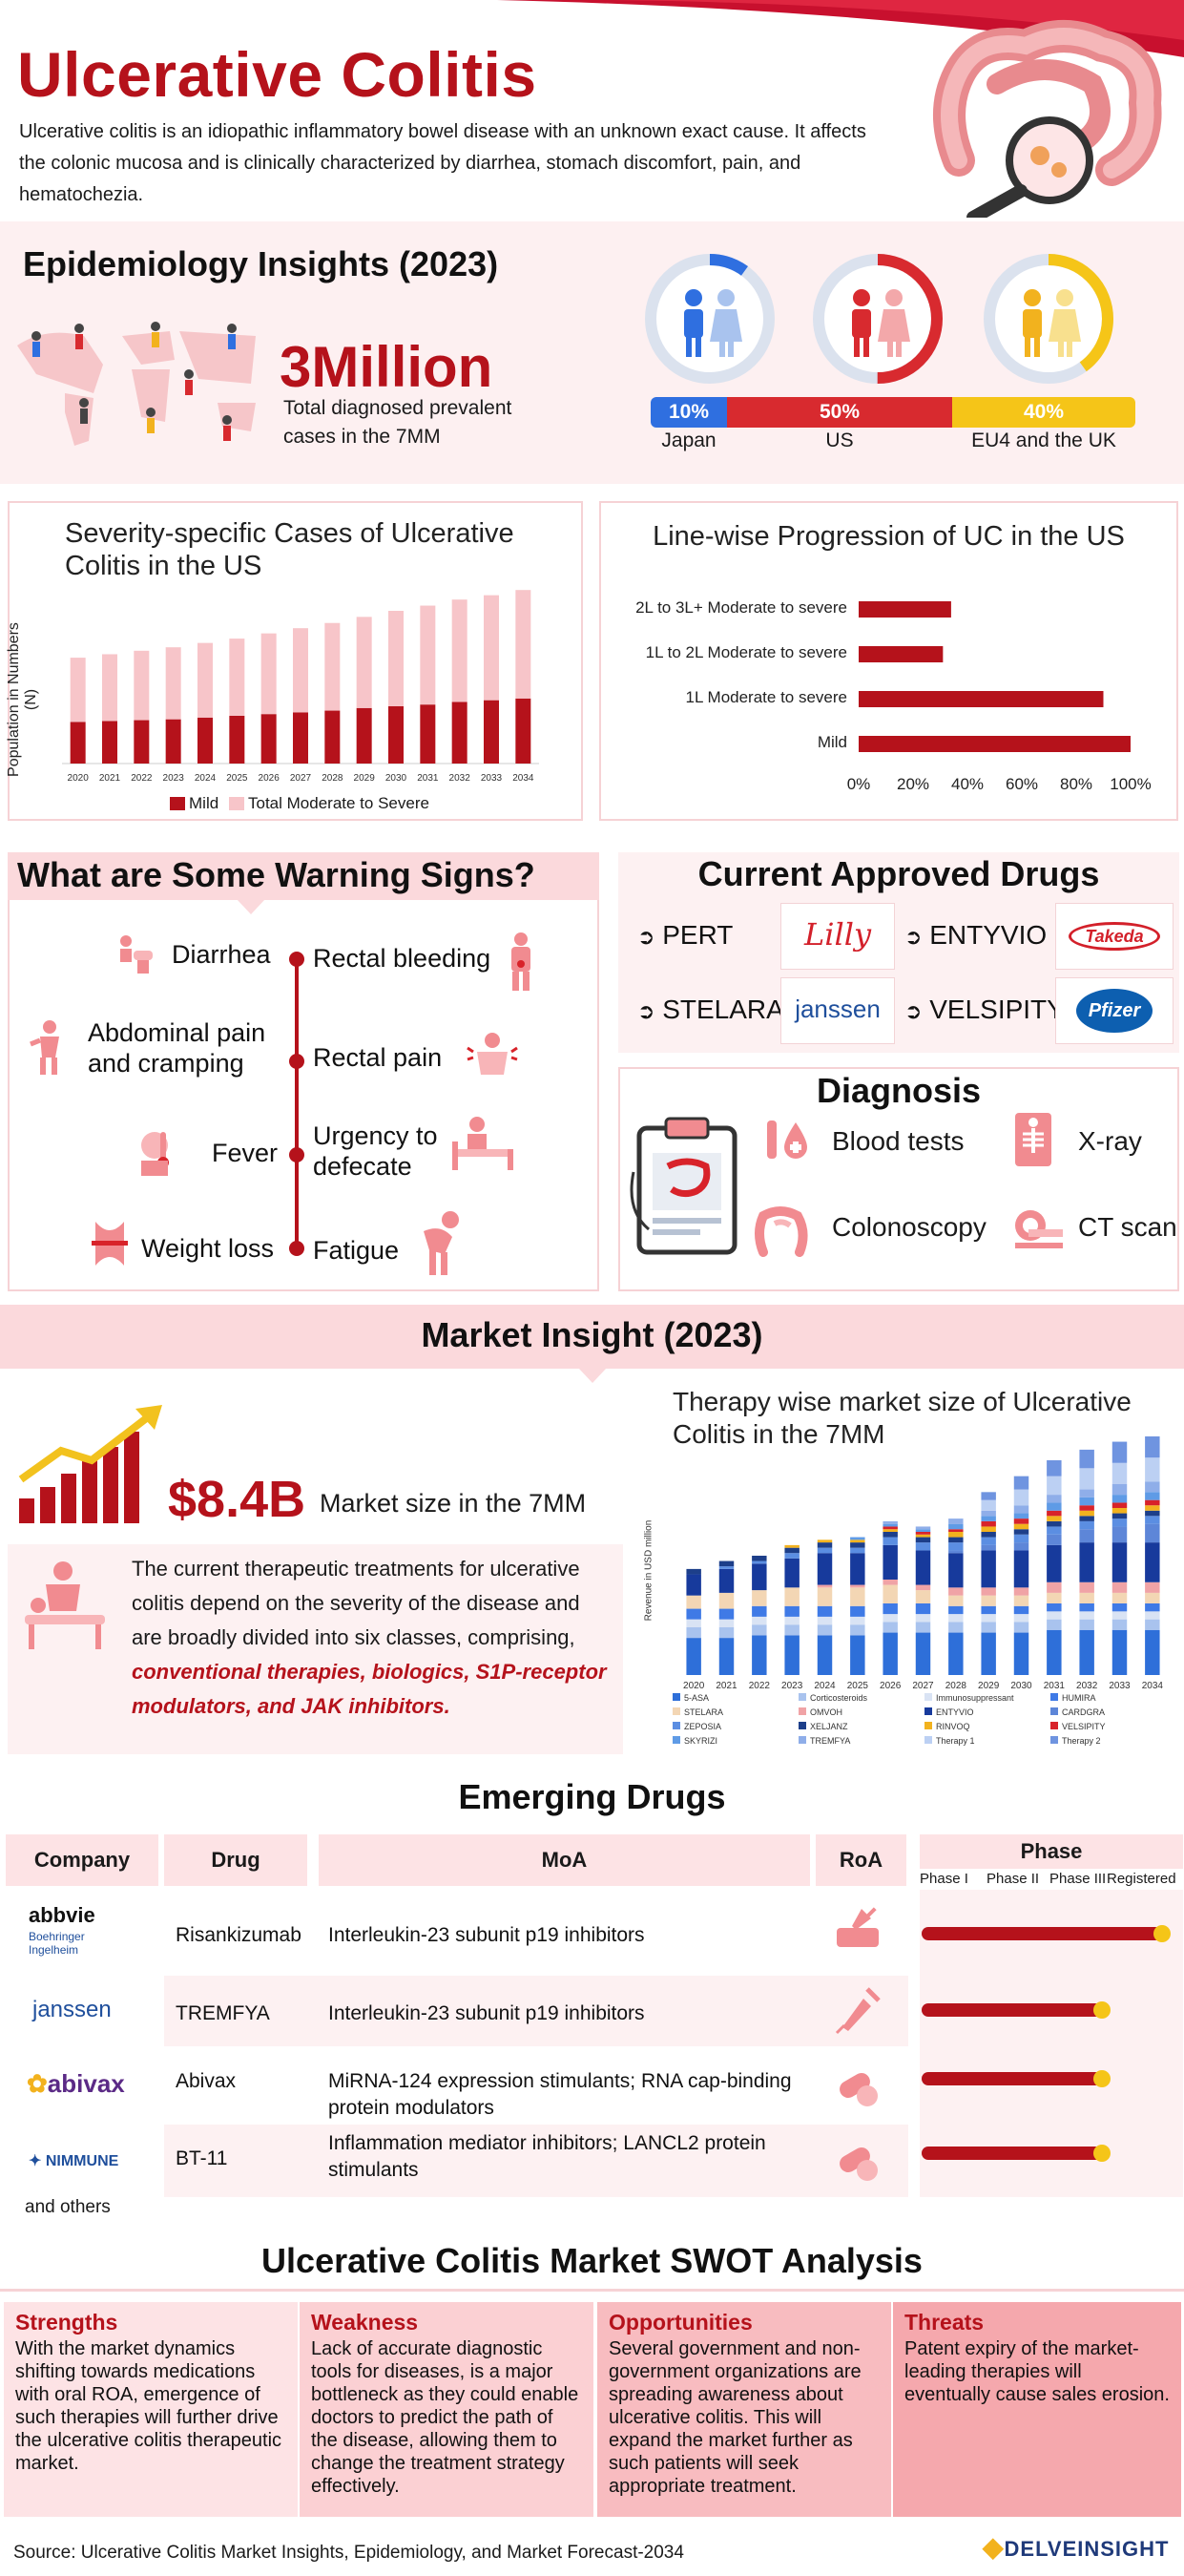  What do you see at coordinates (1039, 1229) in the screenshot?
I see `ct-scanner-icon` at bounding box center [1039, 1229].